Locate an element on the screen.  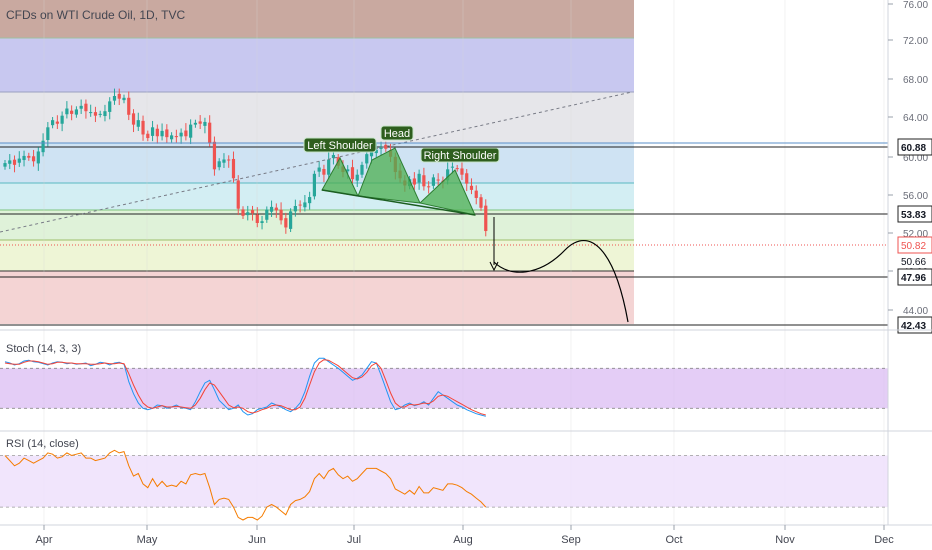
time-tick-label: Jul is located at coordinates (354, 540).